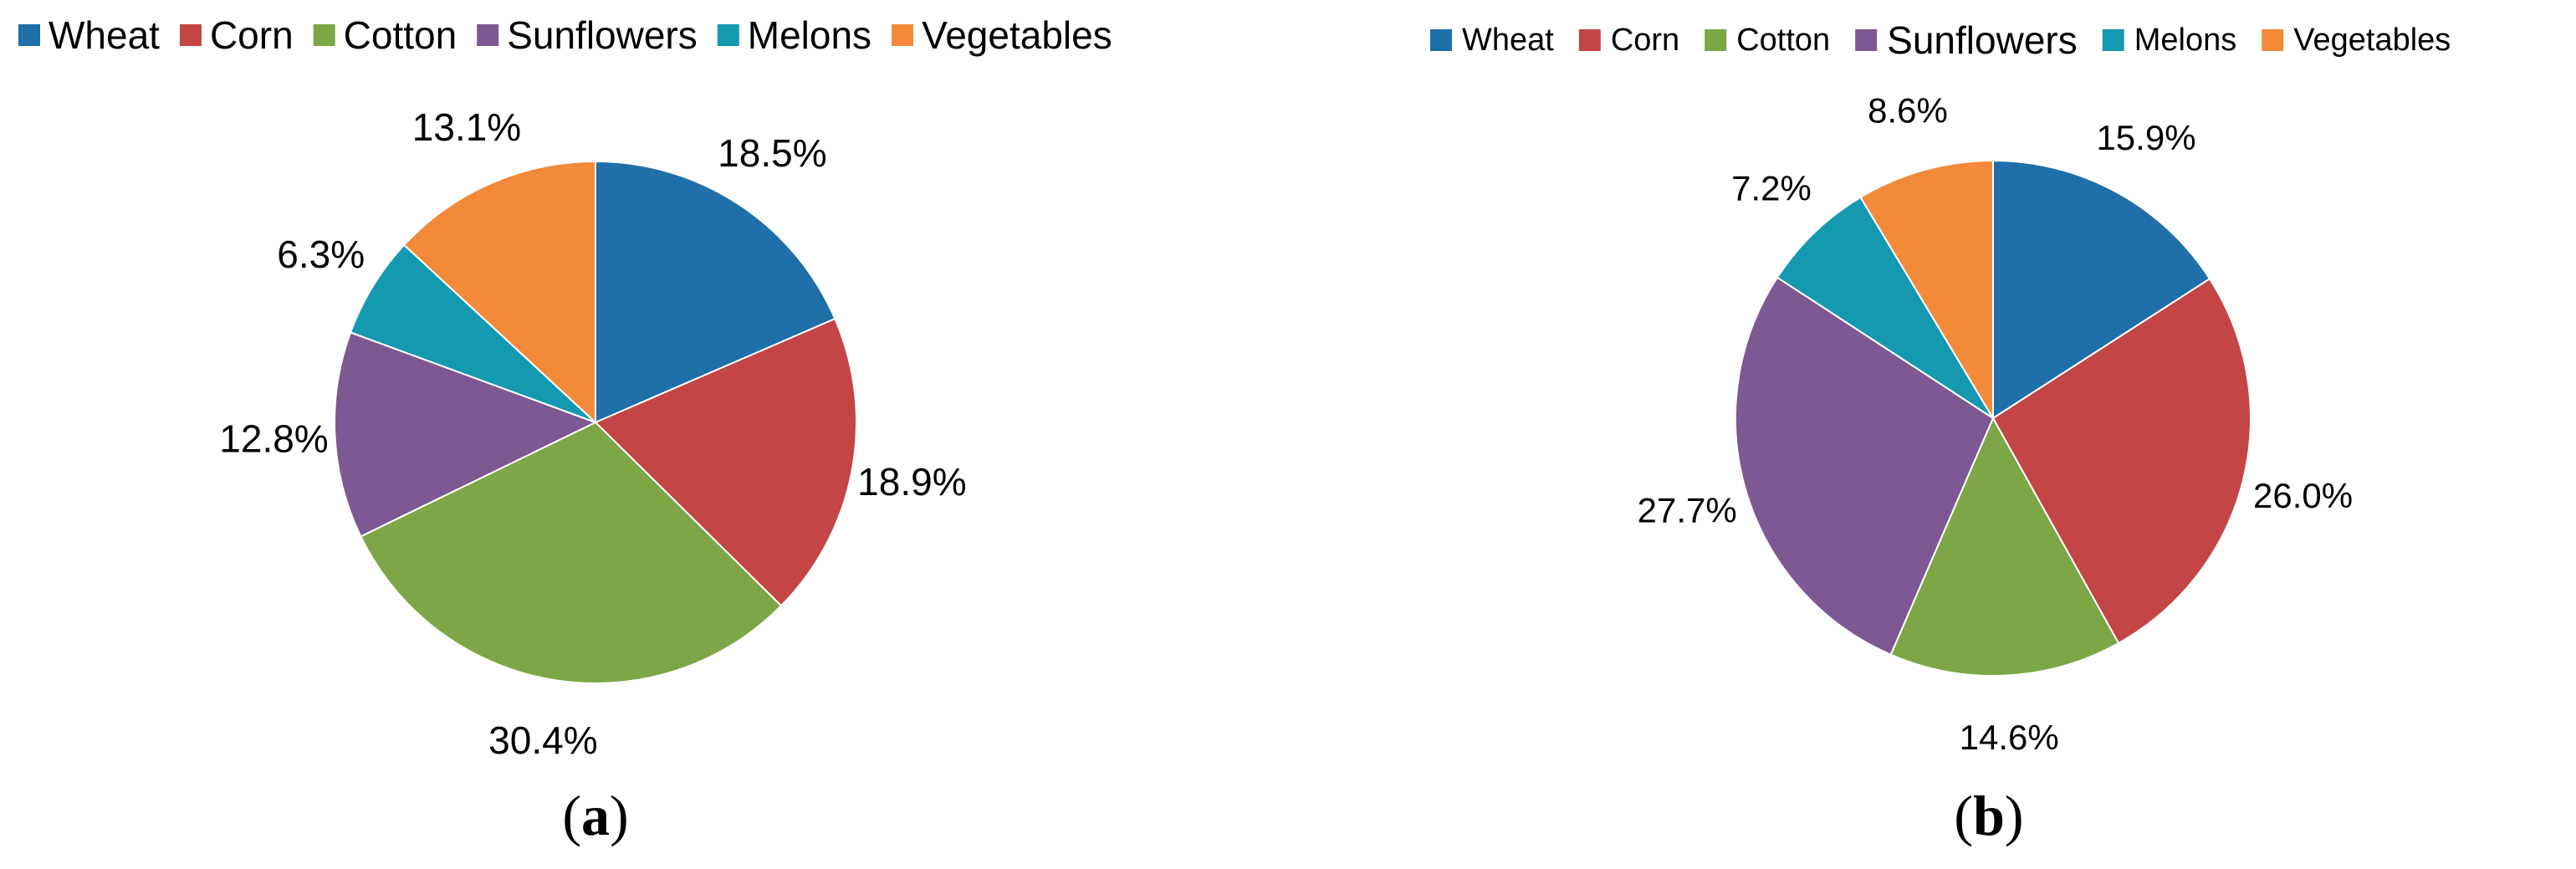 This screenshot has height=869, width=2576. What do you see at coordinates (542, 740) in the screenshot?
I see `data-label-cotton: 30.4%` at bounding box center [542, 740].